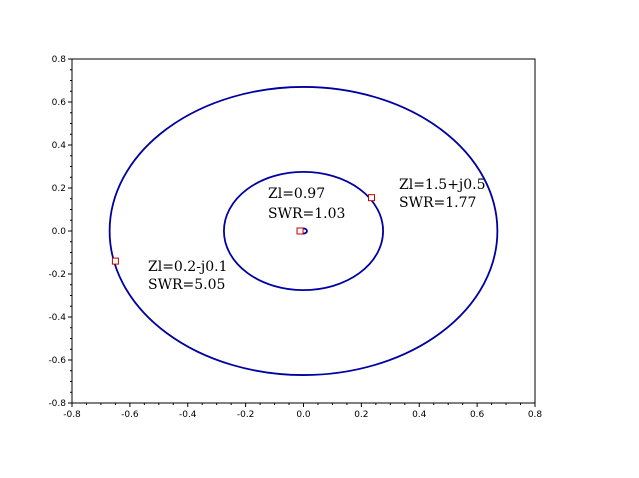 This screenshot has height=478, width=639. What do you see at coordinates (72, 415) in the screenshot?
I see `x-tick-label: -0.8` at bounding box center [72, 415].